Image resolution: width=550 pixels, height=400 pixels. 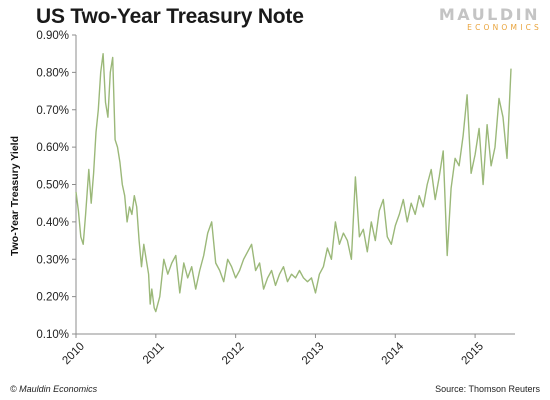 What do you see at coordinates (52, 36) in the screenshot?
I see `y-tick-label: 0.90%` at bounding box center [52, 36].